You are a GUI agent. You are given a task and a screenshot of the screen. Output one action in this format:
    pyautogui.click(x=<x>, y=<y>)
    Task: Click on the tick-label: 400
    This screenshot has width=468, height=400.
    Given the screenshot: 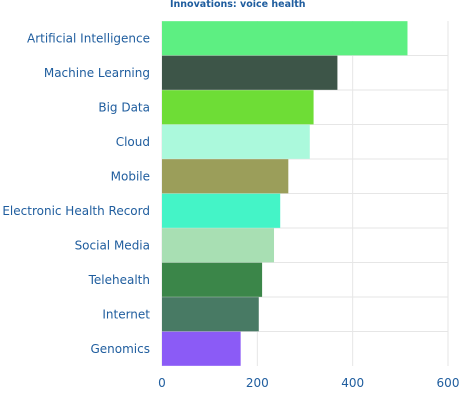 What is the action you would take?
    pyautogui.click(x=352, y=383)
    